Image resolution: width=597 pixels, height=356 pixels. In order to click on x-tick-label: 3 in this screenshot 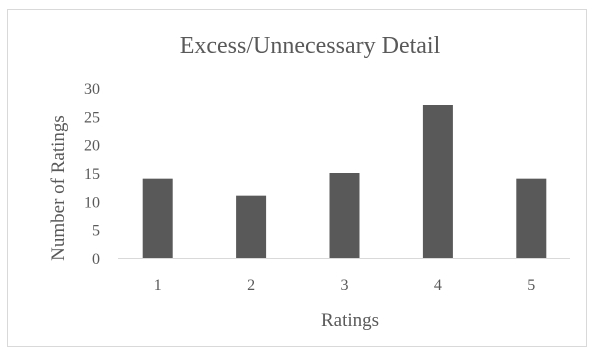, I will do `click(345, 285)`.